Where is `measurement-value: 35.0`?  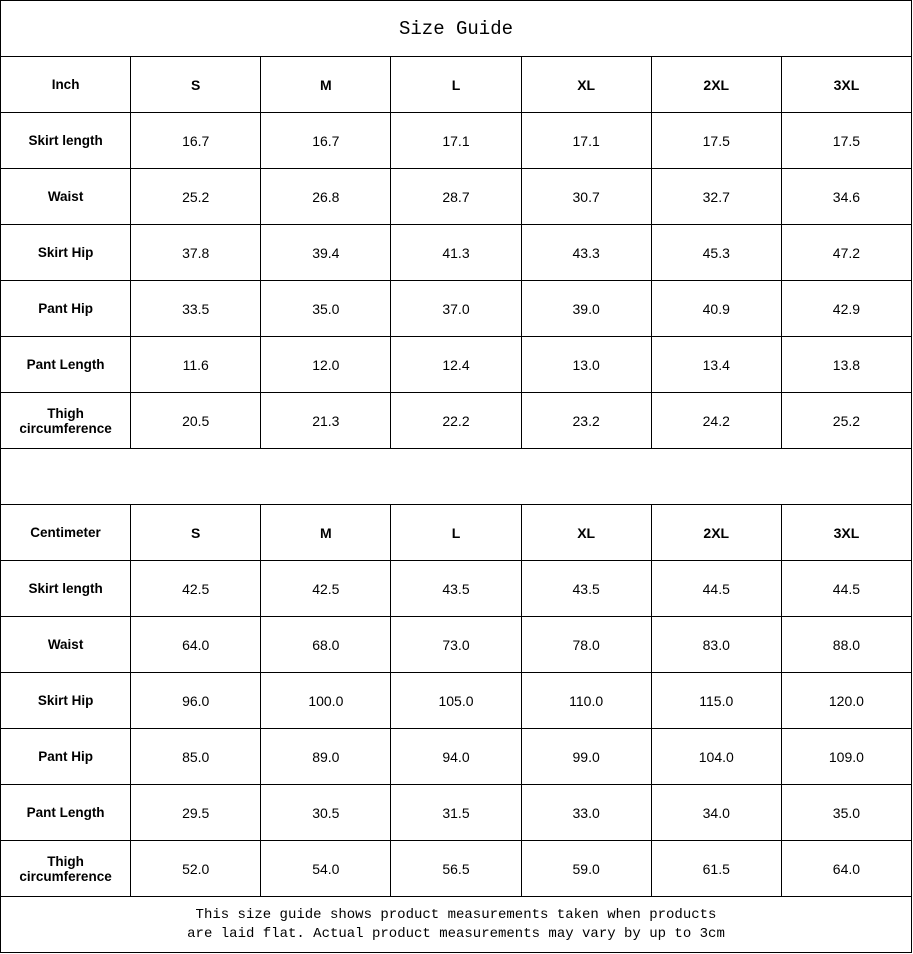 measurement-value: 35.0 is located at coordinates (326, 308).